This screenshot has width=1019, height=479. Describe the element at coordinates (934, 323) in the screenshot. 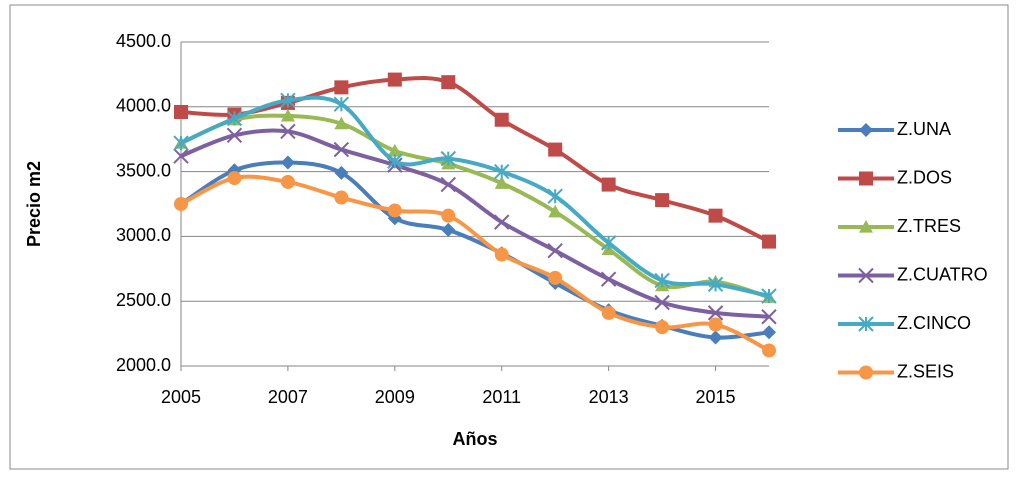

I see `legend-label: Z.CINCO` at that location.